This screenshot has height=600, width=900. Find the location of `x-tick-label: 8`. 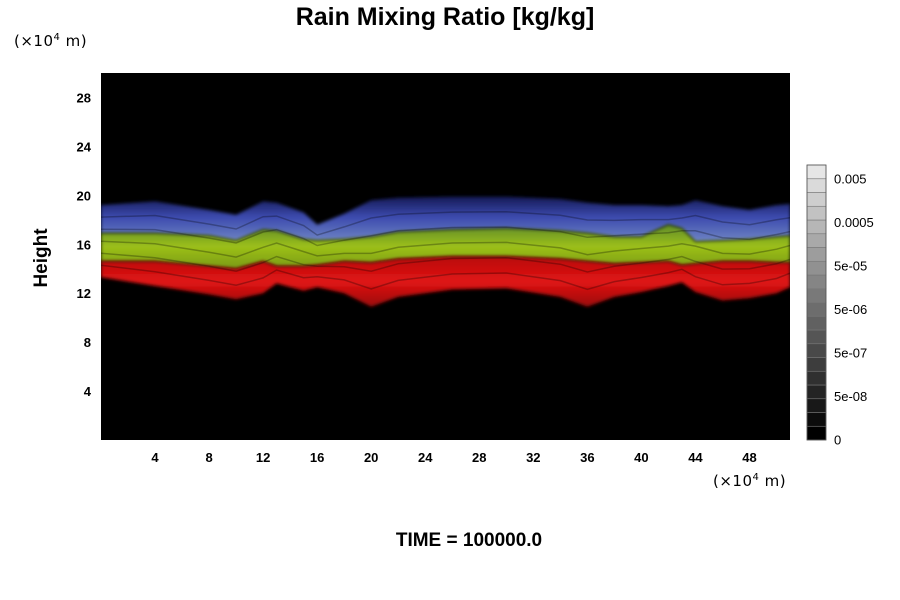

x-tick-label: 8 is located at coordinates (208, 457).